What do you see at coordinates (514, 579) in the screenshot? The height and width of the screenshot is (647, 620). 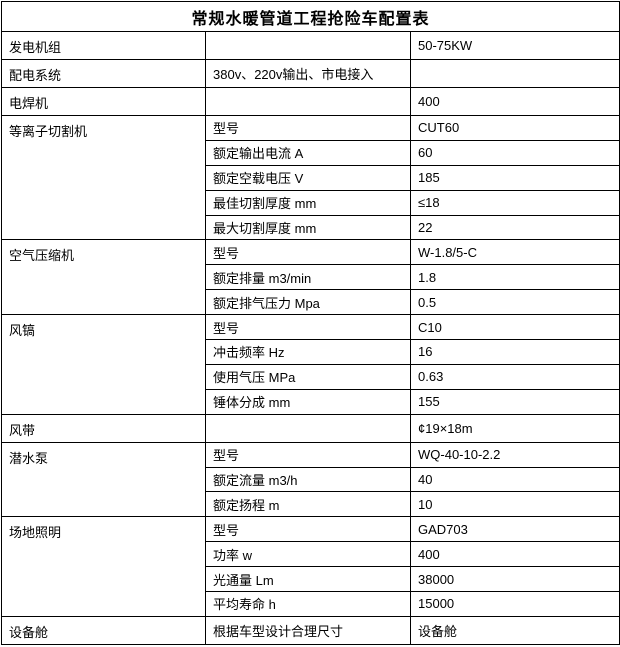 I see `spec-value-cell: 38000` at bounding box center [514, 579].